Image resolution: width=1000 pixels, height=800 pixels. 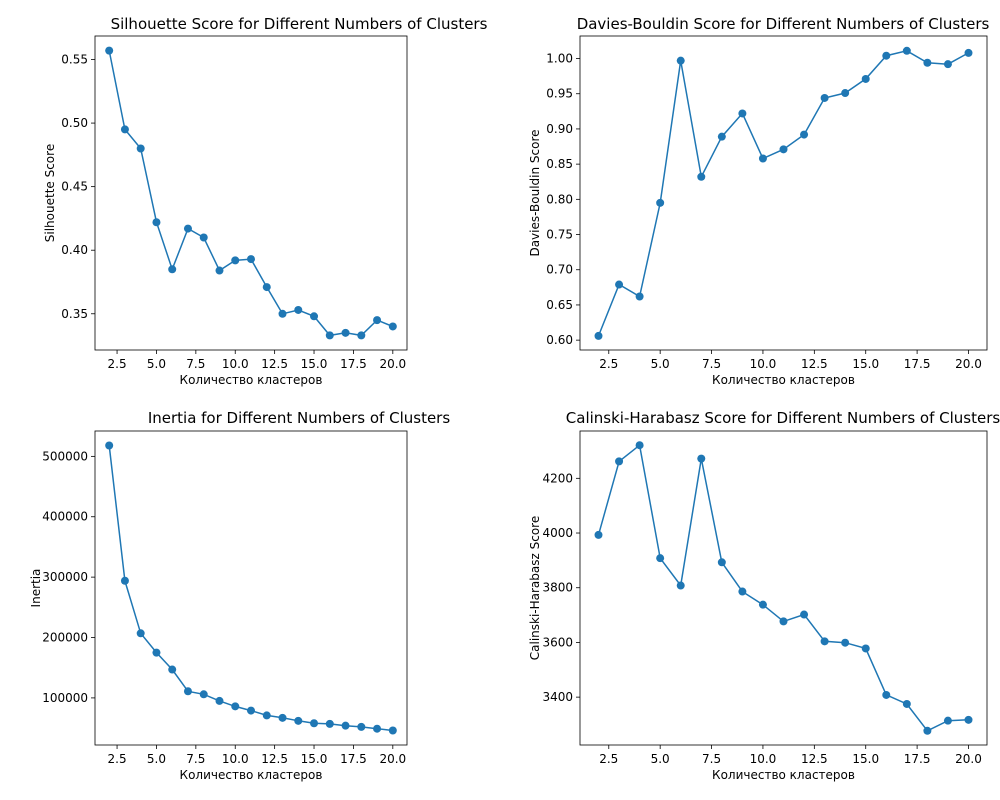 I want to click on y-tick-label: 0.45, so click(x=74, y=187).